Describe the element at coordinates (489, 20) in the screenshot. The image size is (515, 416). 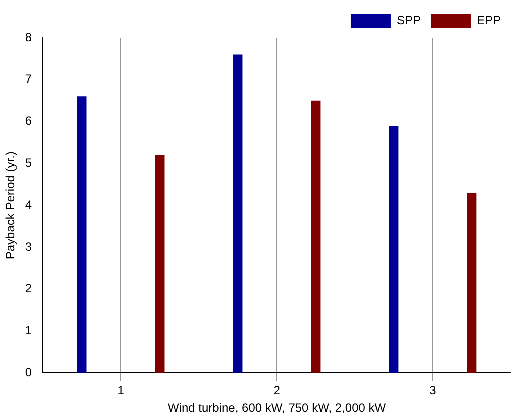
I see `legend-label: EPP` at that location.